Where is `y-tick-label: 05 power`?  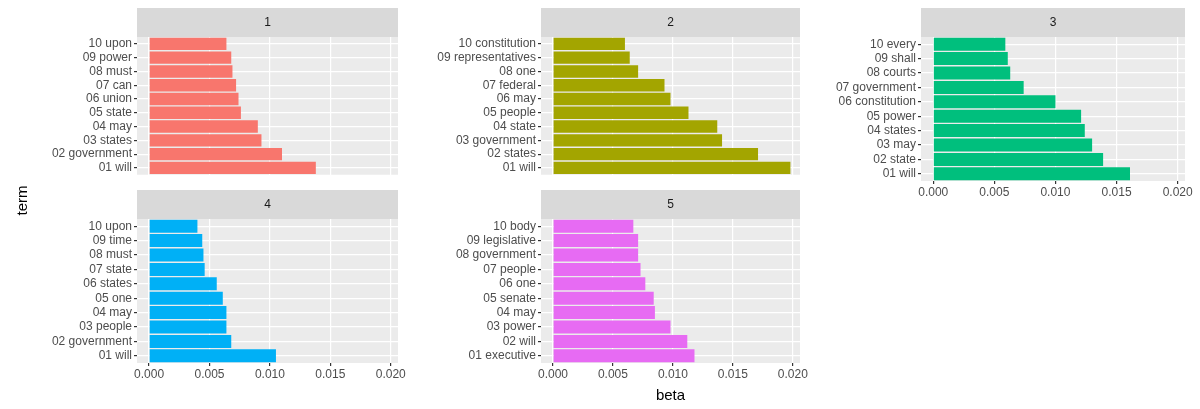 y-tick-label: 05 power is located at coordinates (891, 115).